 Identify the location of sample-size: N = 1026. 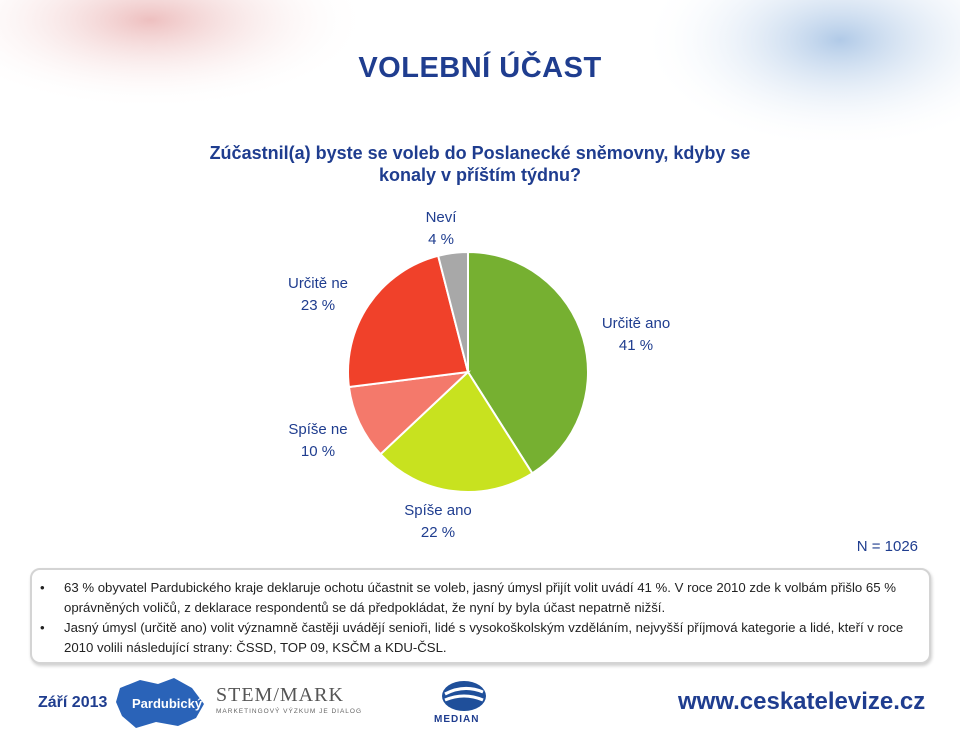
(887, 546).